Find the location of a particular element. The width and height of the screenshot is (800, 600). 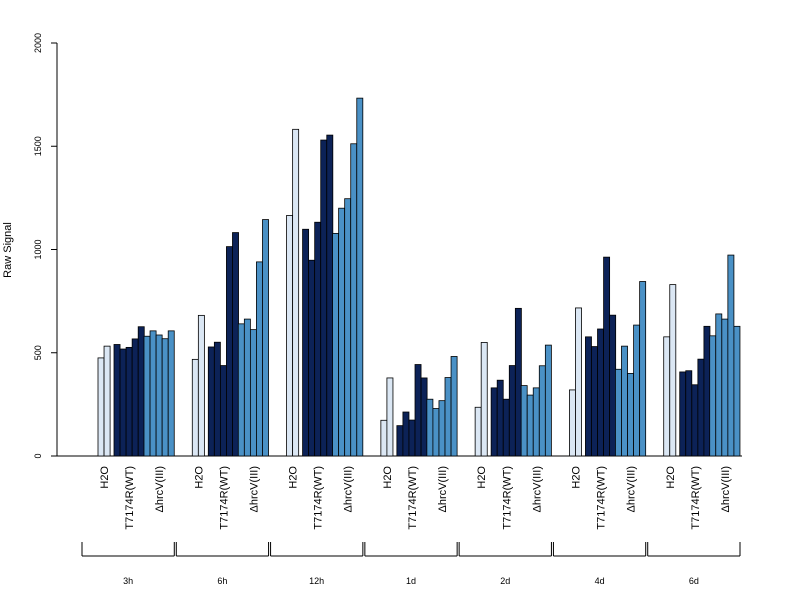

timepoint-label: 12h is located at coordinates (316, 581).